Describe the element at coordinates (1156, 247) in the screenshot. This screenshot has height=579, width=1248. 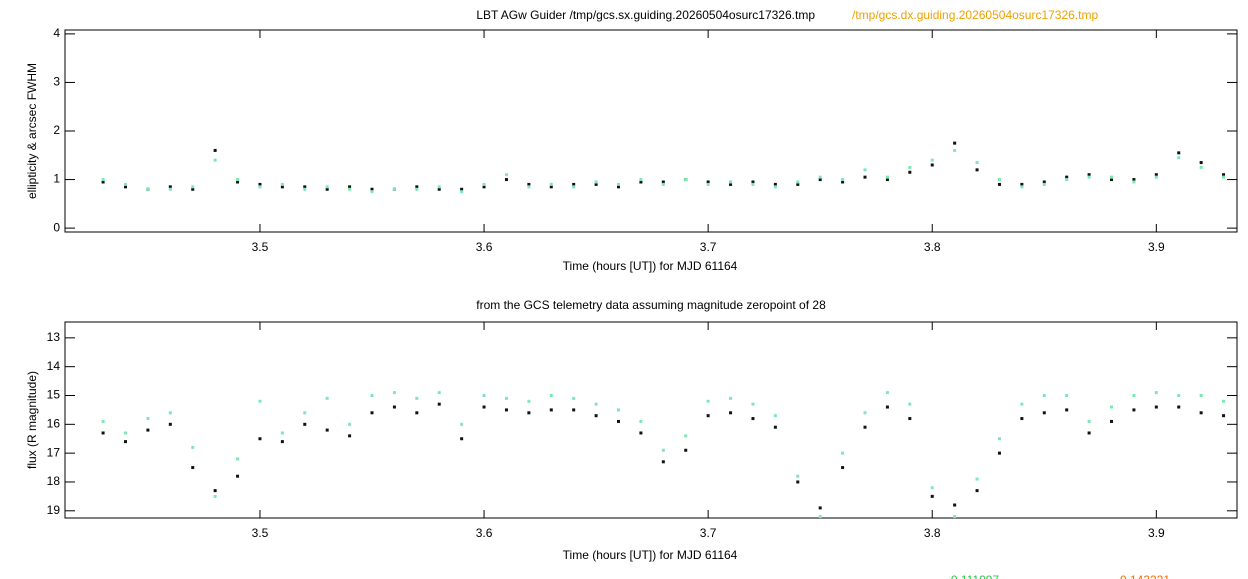
I see `x-tick-label: 3.9` at that location.